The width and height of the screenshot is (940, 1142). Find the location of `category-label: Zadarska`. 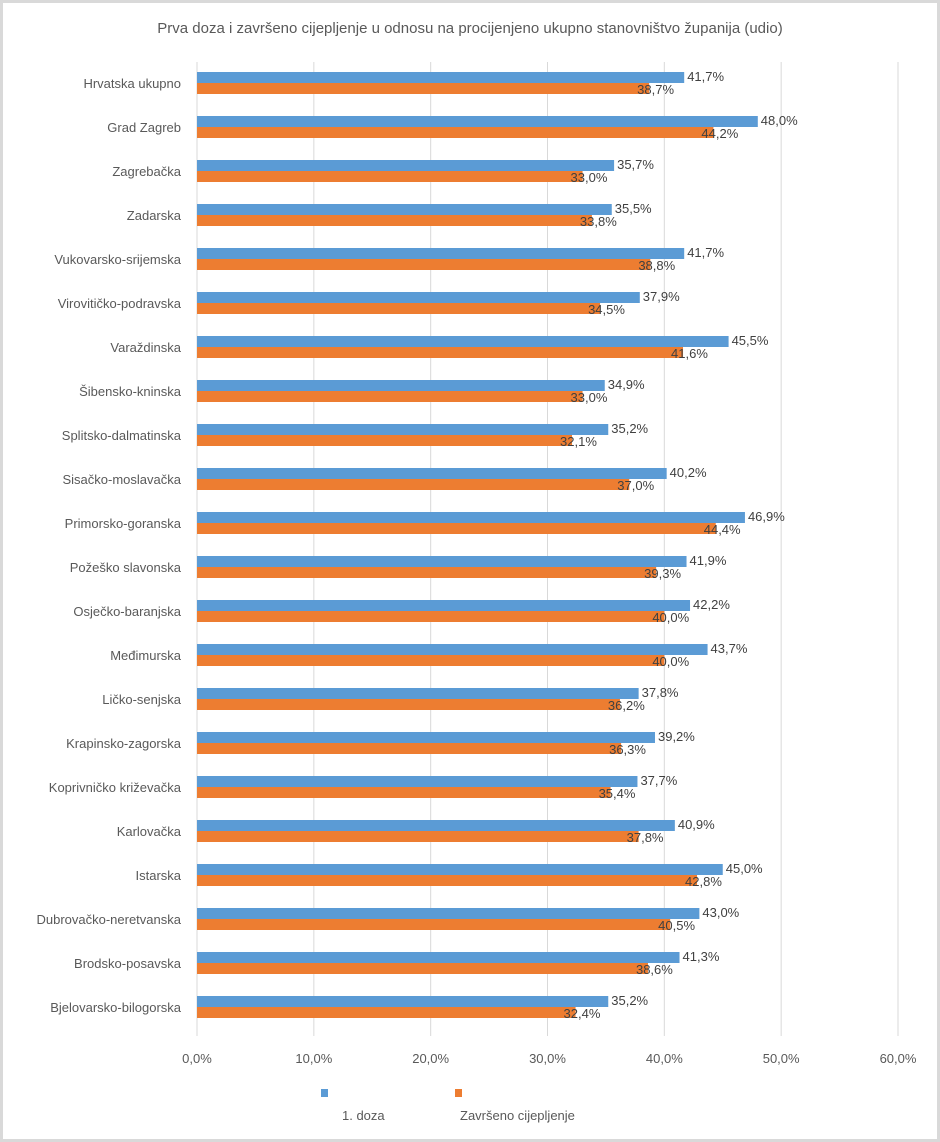

category-label: Zadarska is located at coordinates (154, 215).